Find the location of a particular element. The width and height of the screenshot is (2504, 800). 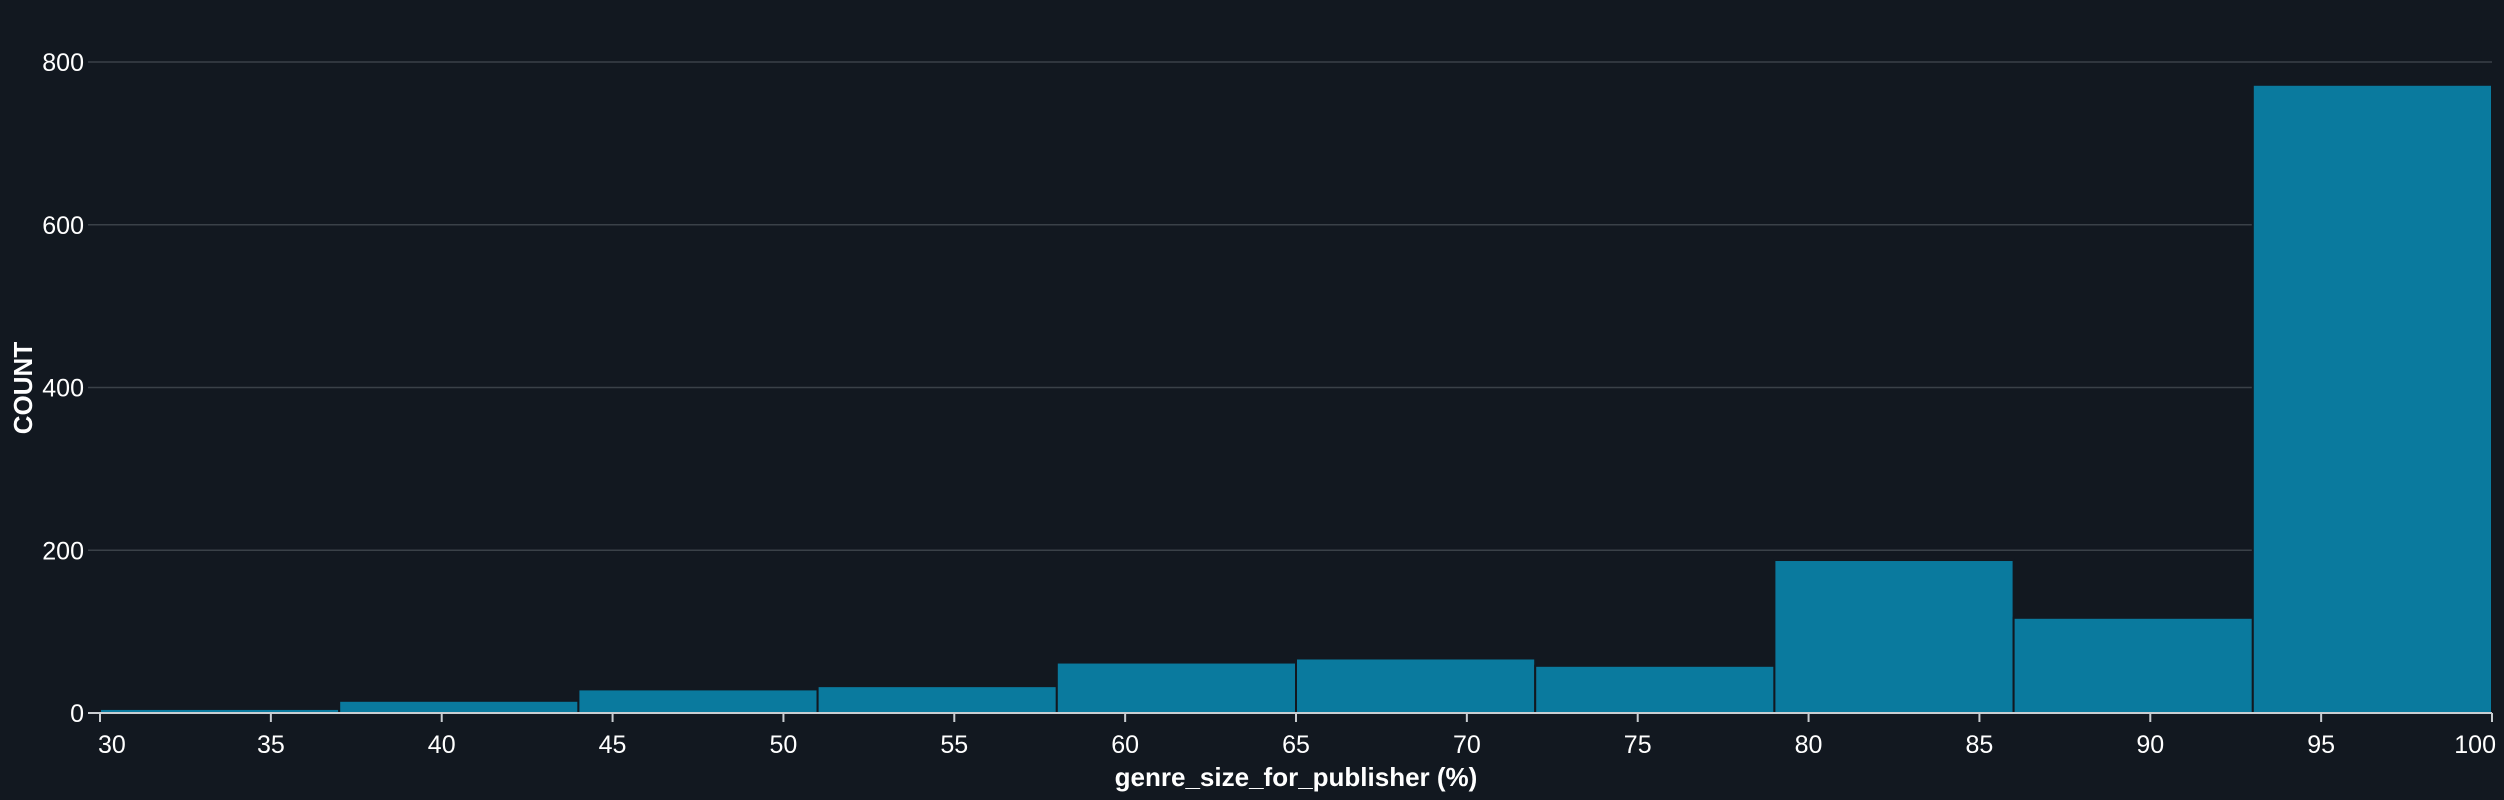

y-axis-title: COUNT is located at coordinates (23, 388).